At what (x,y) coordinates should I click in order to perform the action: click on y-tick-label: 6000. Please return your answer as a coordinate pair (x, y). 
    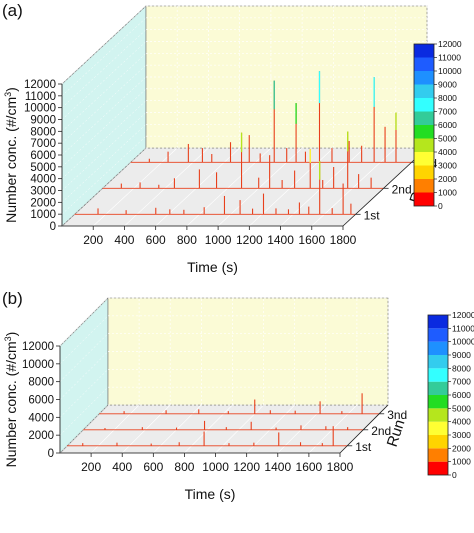
    Looking at the image, I should click on (43, 156).